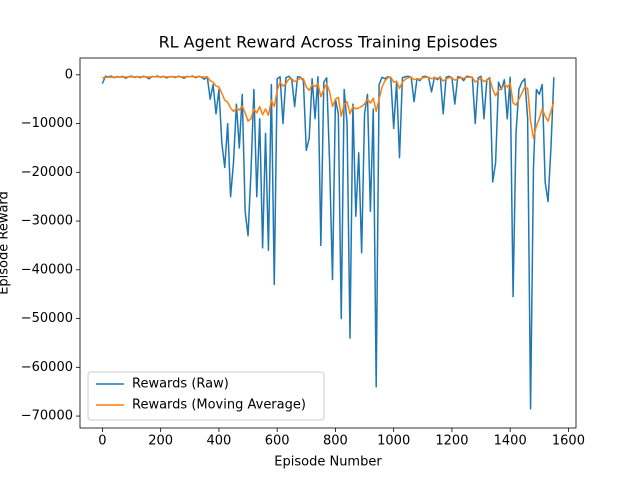 The width and height of the screenshot is (640, 480). I want to click on legend-label: Rewards (Moving Average), so click(219, 405).